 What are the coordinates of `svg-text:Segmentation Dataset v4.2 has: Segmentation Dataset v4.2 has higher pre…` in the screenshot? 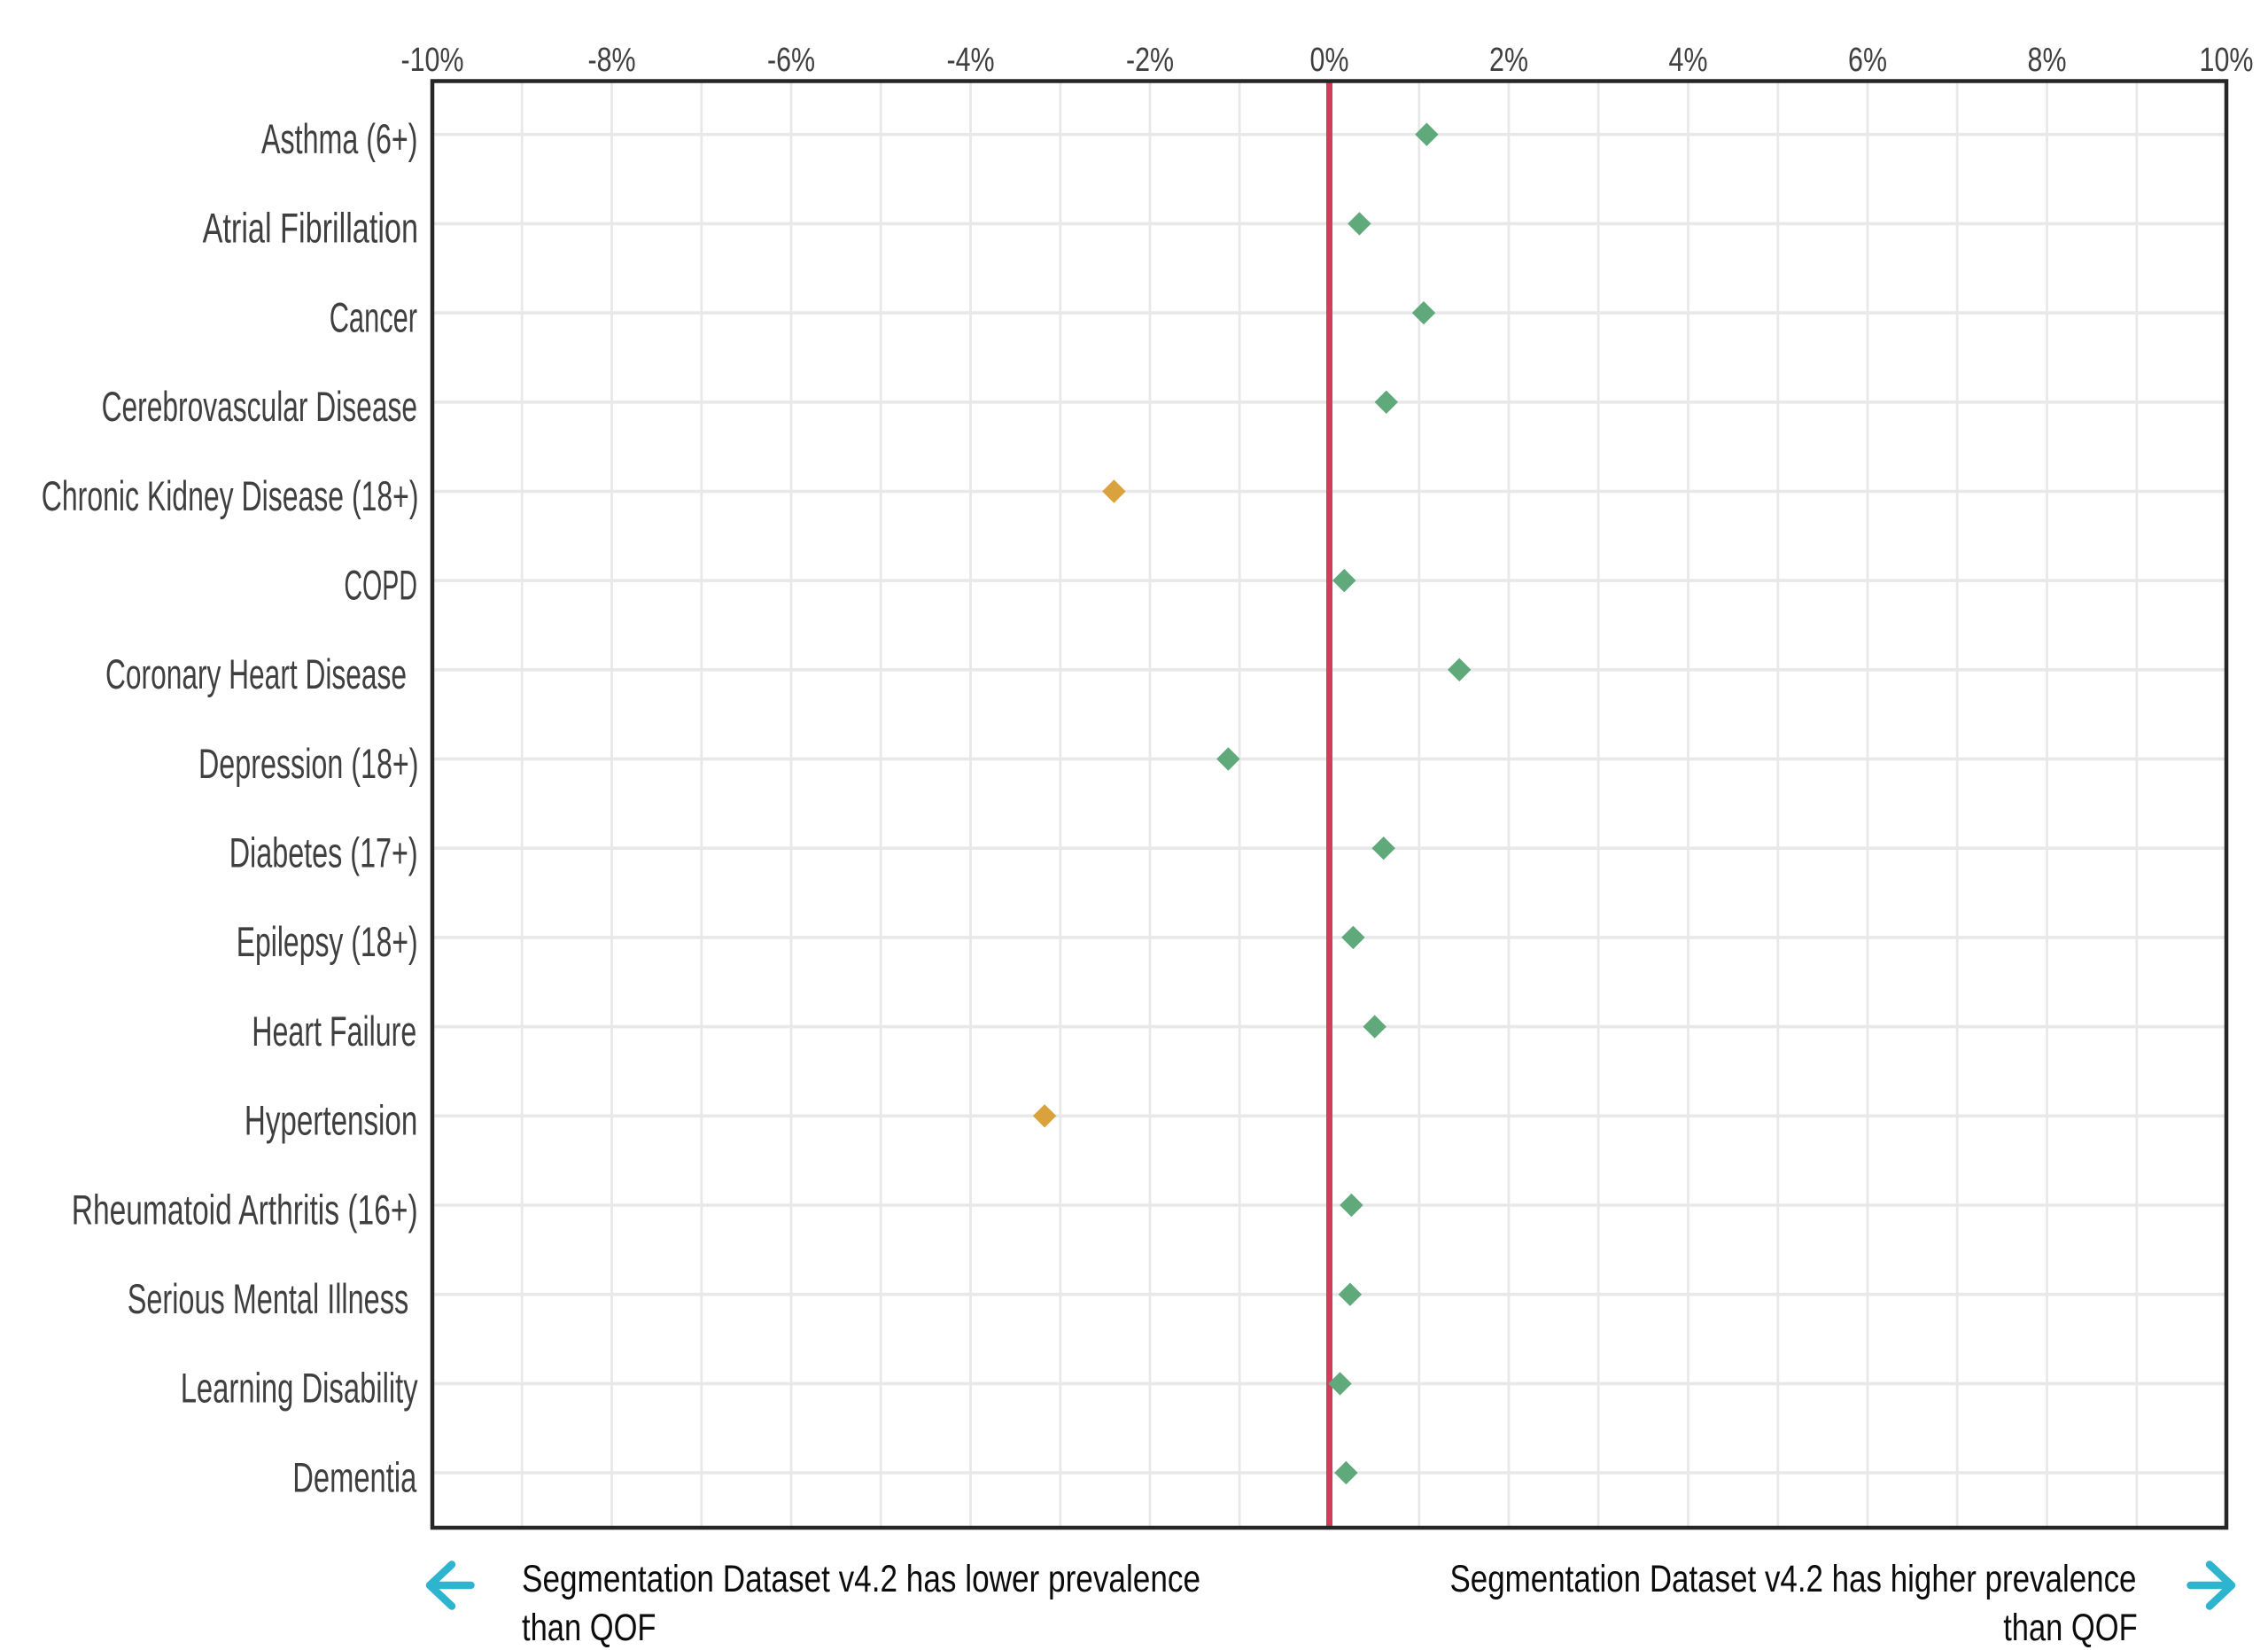 It's located at (1793, 1579).